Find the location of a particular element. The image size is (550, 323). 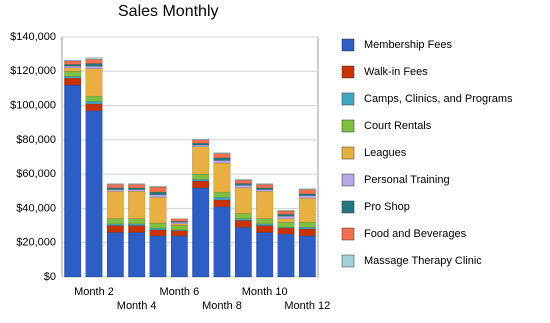

legend-label: Food and Beverages is located at coordinates (415, 234).